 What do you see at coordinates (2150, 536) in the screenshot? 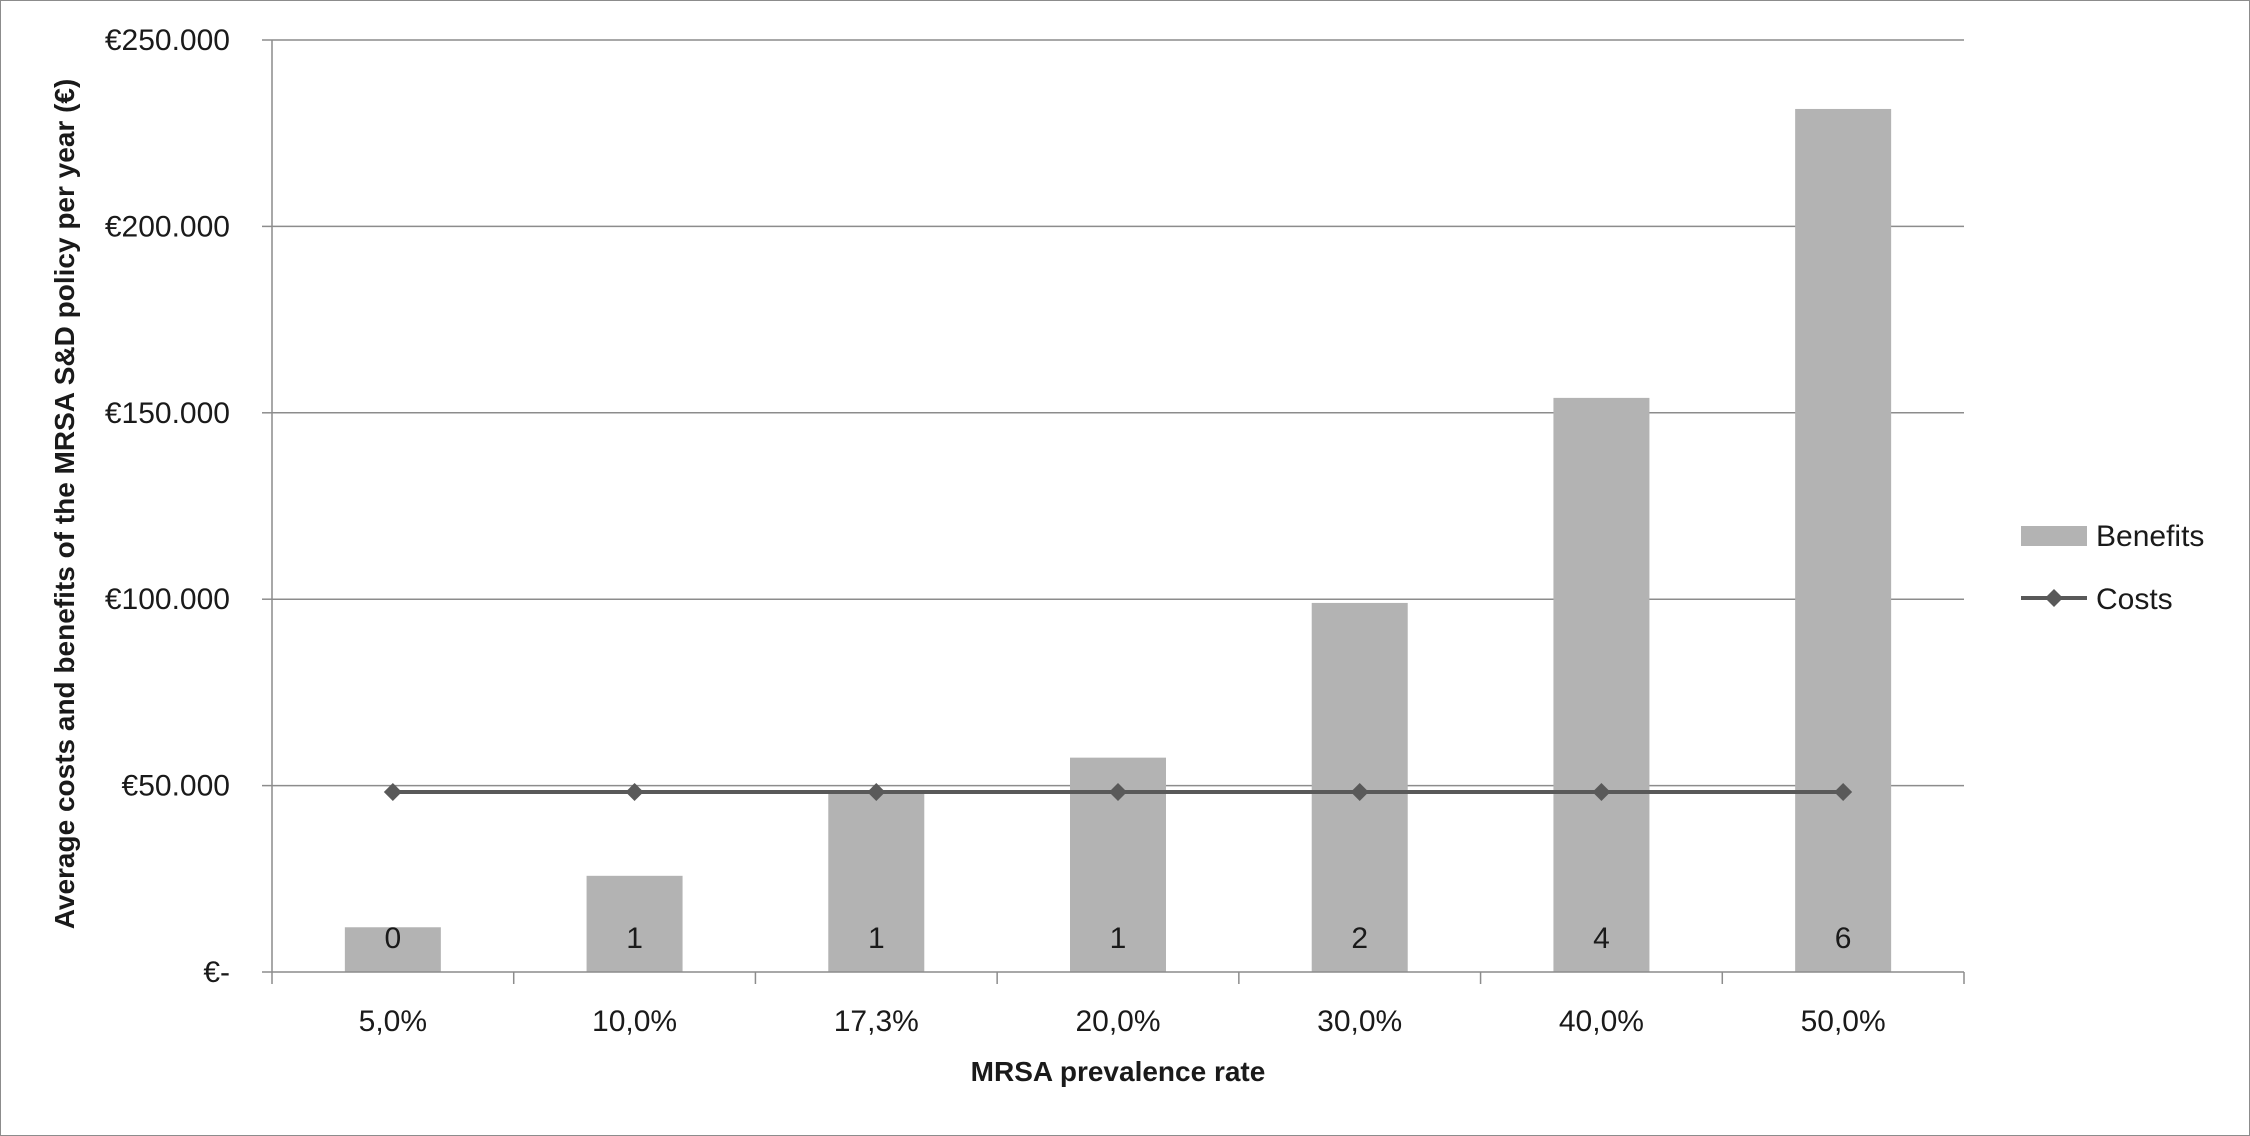
I see `legend-benefits-label: Benefits` at bounding box center [2150, 536].